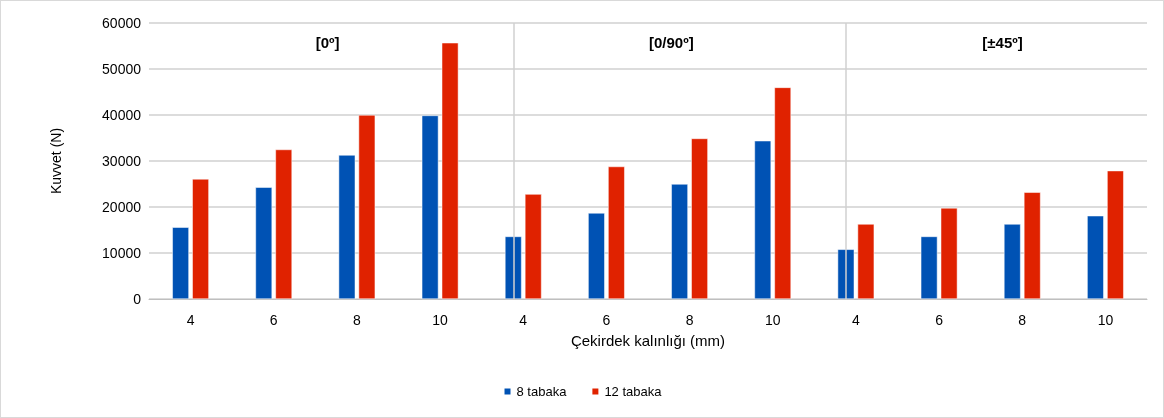  What do you see at coordinates (671, 42) in the screenshot?
I see `annotation: [0/90º]` at bounding box center [671, 42].